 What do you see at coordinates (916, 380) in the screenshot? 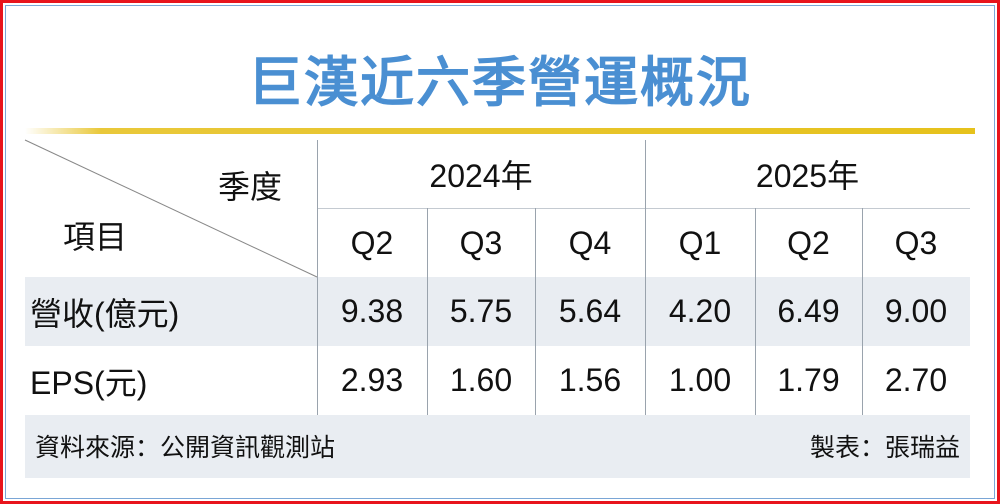
I see `table-cell: 2.70` at bounding box center [916, 380].